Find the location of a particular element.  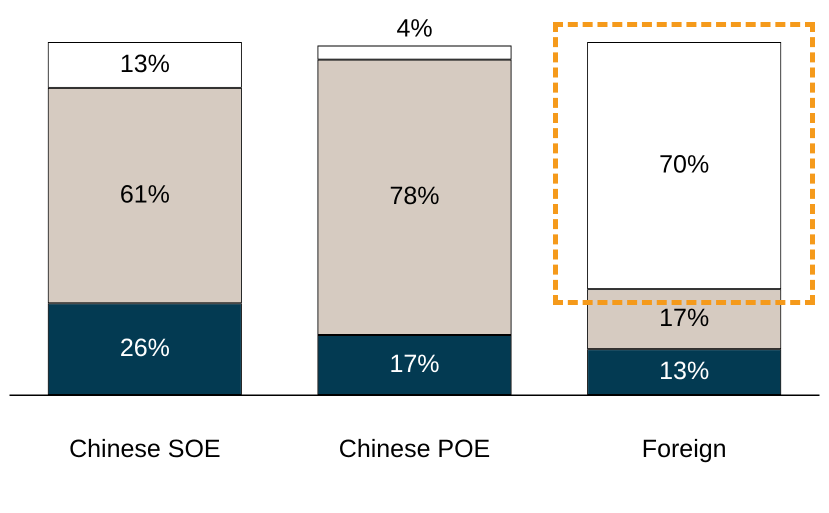

data-label: 61% is located at coordinates (145, 194).